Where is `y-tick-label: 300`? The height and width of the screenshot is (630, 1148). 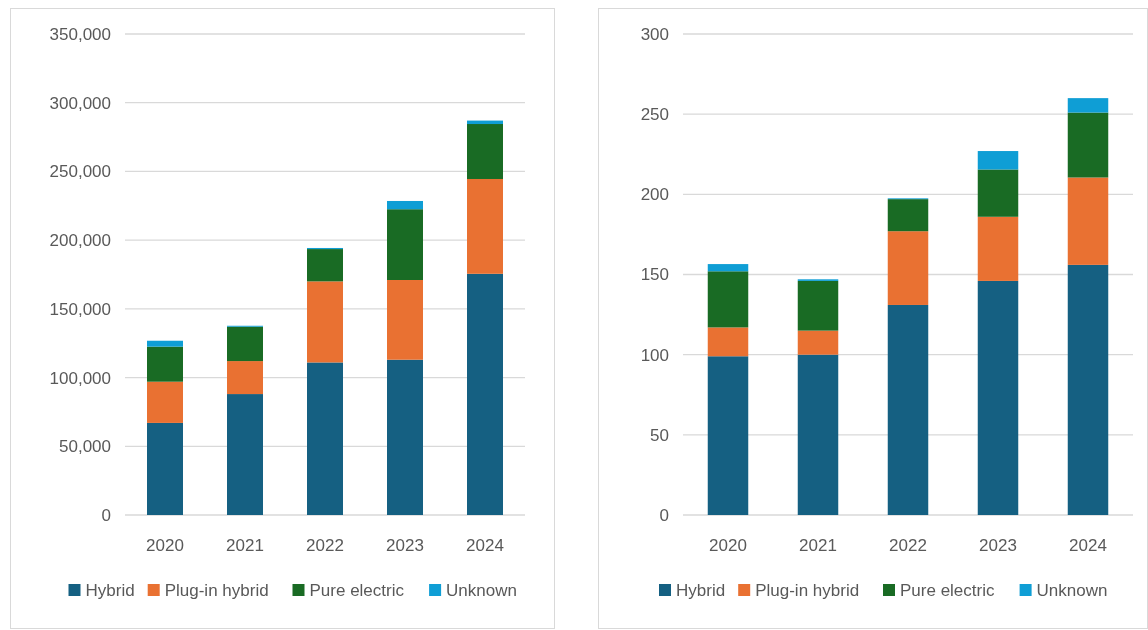
y-tick-label: 300 is located at coordinates (654, 34).